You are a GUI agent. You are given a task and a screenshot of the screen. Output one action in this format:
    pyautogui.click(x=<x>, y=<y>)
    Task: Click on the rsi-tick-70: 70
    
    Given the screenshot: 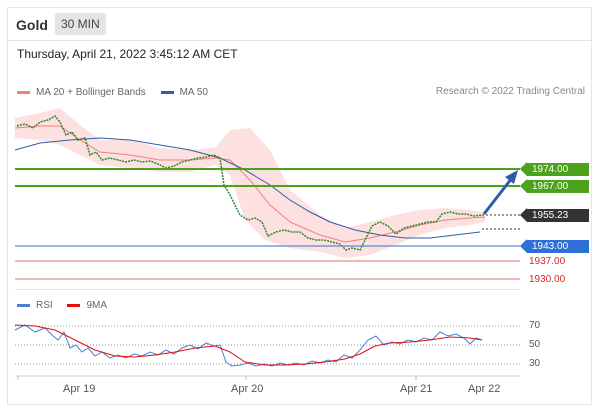 What is the action you would take?
    pyautogui.click(x=535, y=325)
    